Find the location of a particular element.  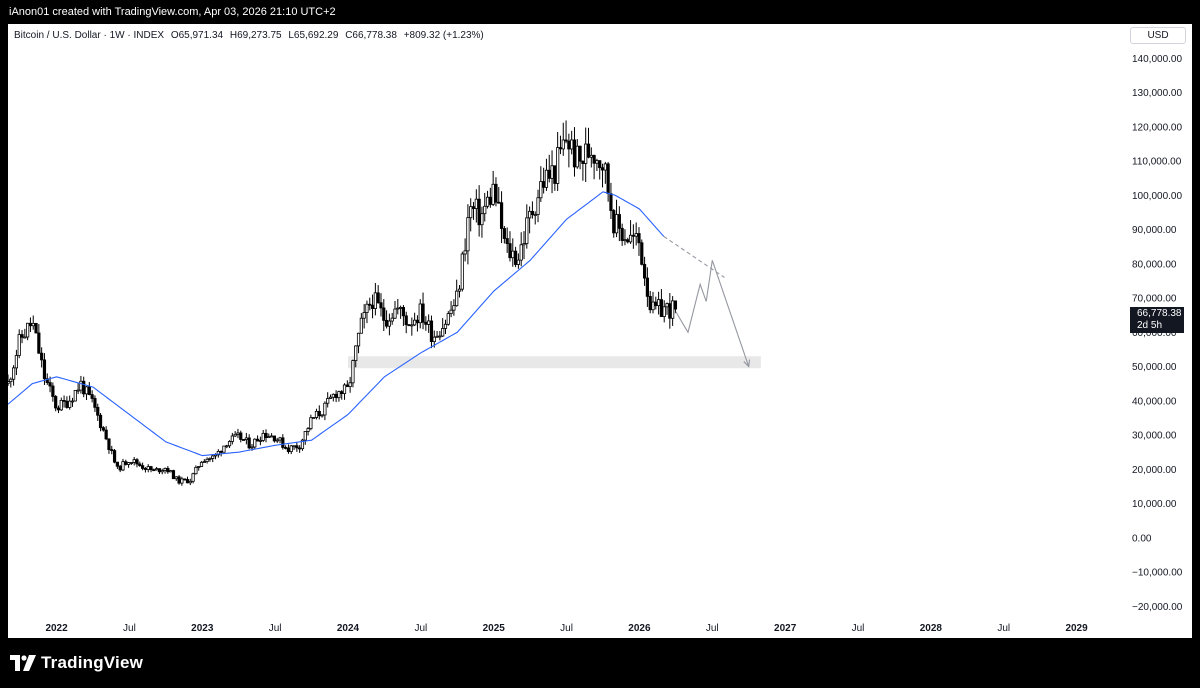

legend-low: L65,692.29 is located at coordinates (313, 35).